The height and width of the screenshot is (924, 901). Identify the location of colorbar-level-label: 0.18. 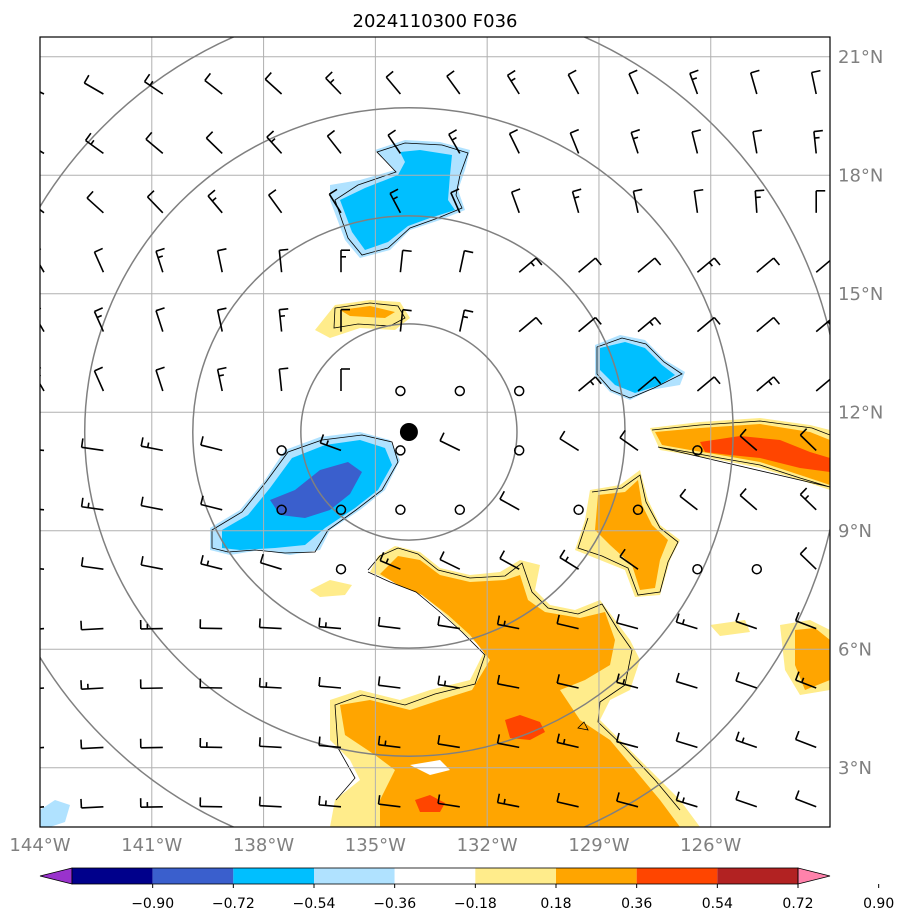
(555, 904).